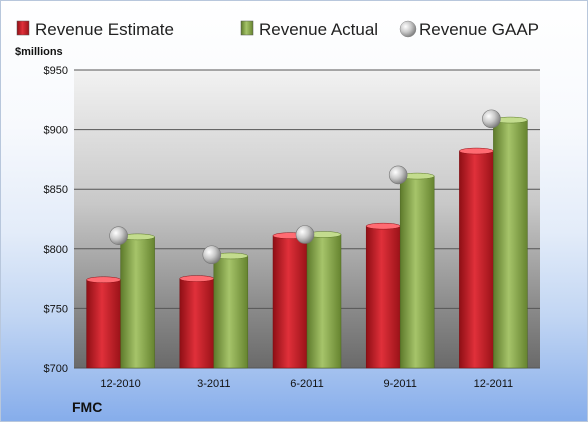 Image resolution: width=588 pixels, height=422 pixels. Describe the element at coordinates (56, 220) in the screenshot. I see `y-axis-ticks: $700 $750 $800 $850 $900 $950` at that location.